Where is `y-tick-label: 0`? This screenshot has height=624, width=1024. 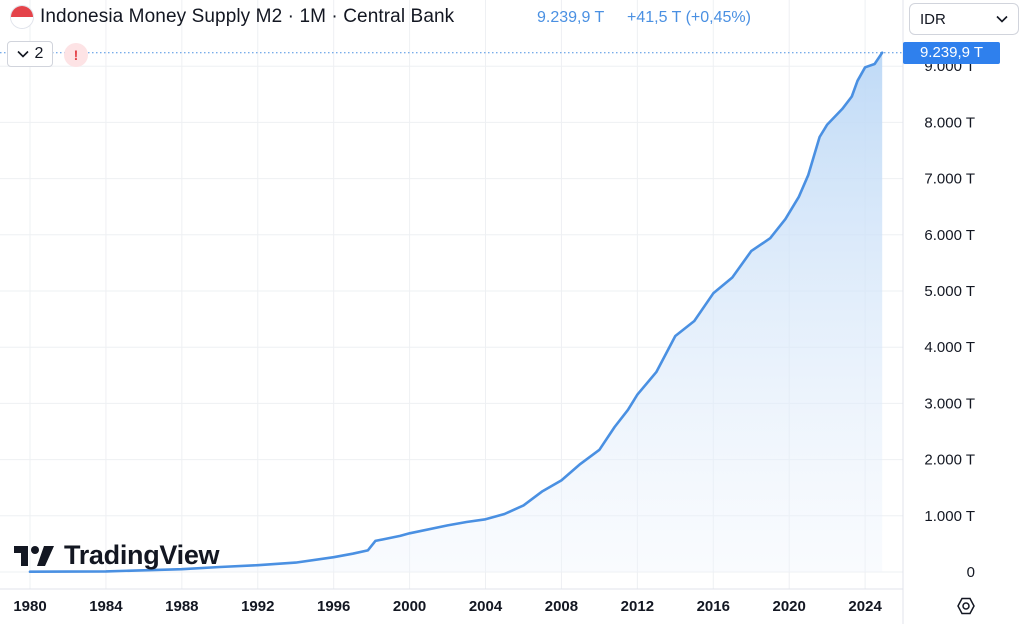
y-tick-label: 0 is located at coordinates (971, 572).